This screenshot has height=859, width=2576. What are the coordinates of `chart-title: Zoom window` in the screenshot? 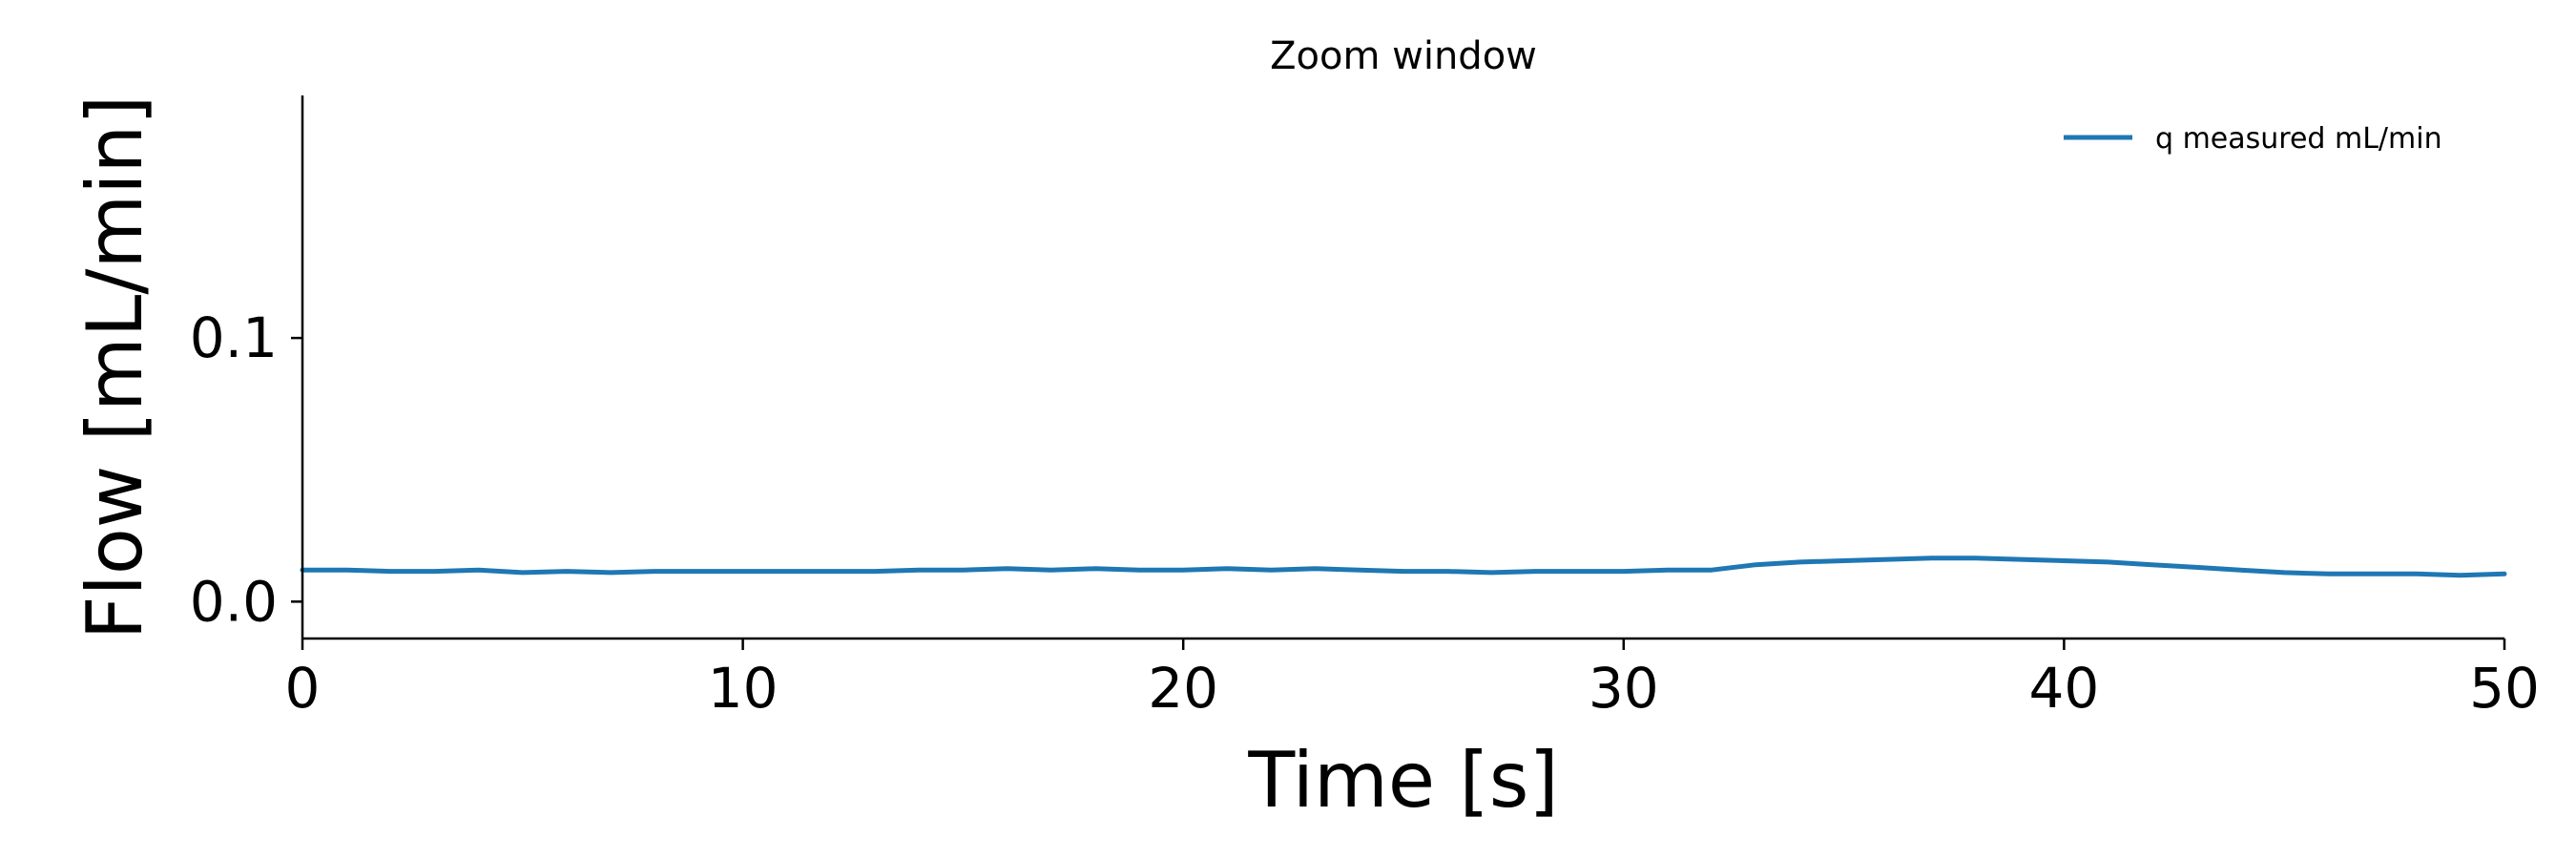 It's located at (1403, 56).